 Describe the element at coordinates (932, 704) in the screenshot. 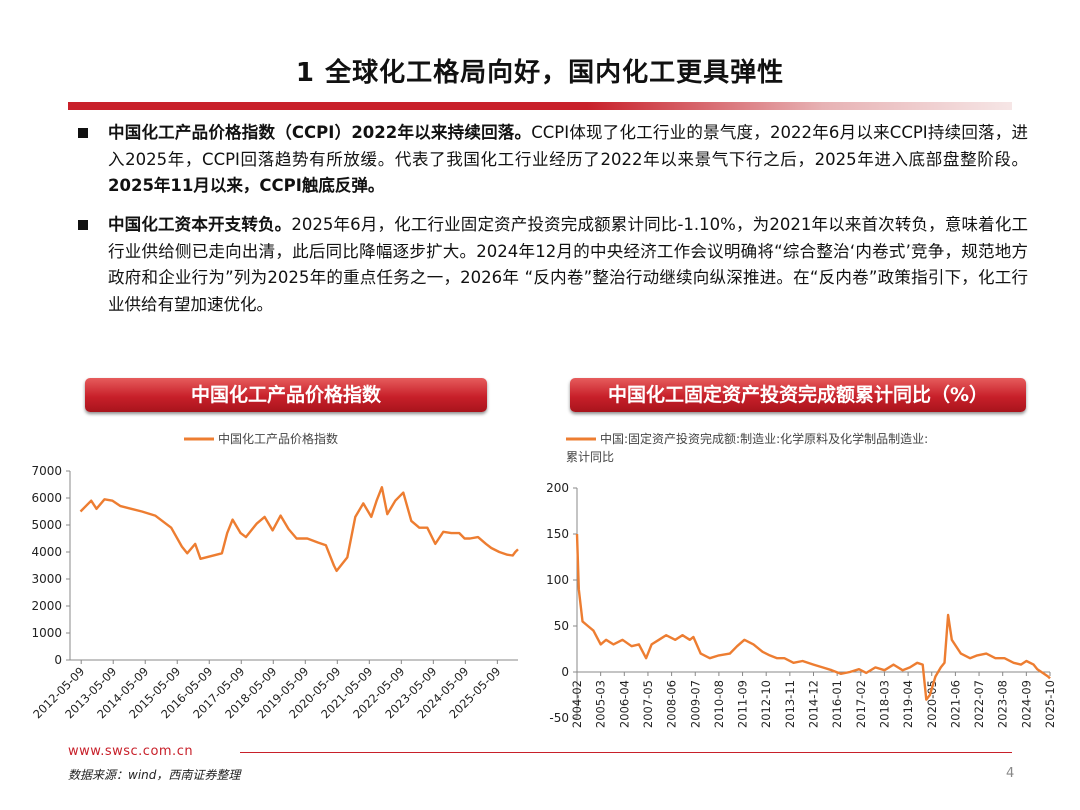

I see `x-tick-label: 2020-05` at that location.